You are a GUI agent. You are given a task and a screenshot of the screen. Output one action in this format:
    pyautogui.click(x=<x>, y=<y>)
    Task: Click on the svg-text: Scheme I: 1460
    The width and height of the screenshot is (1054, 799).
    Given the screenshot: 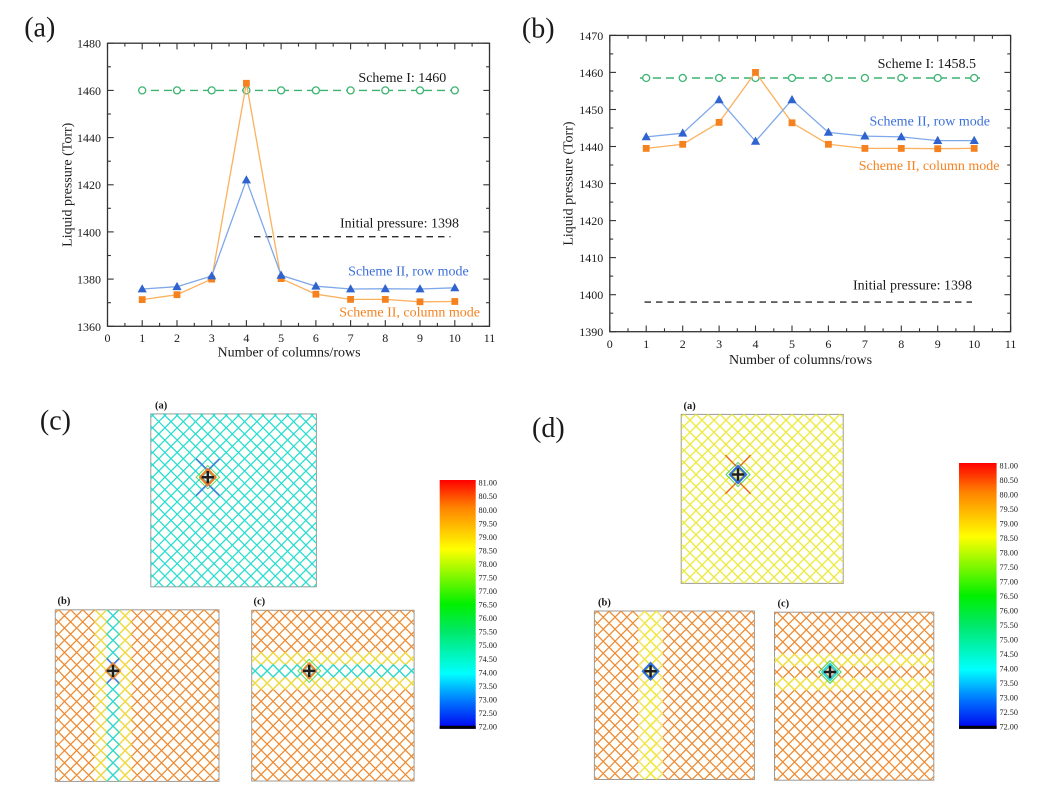 What is the action you would take?
    pyautogui.click(x=402, y=78)
    